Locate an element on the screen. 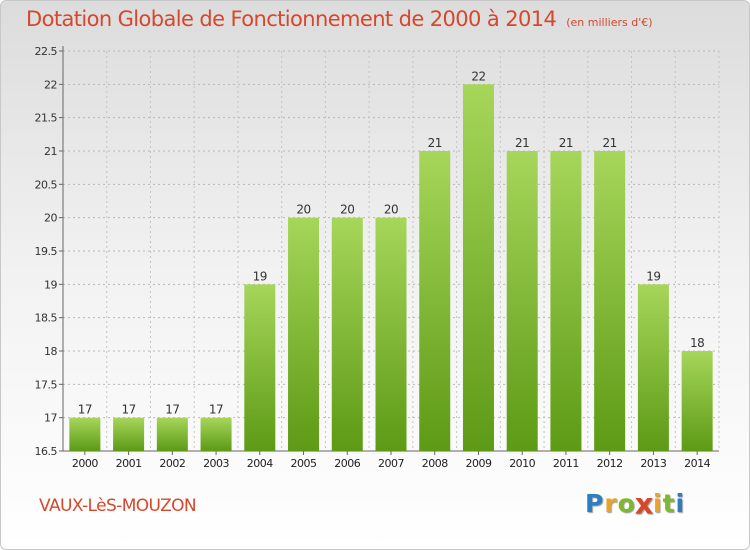 The image size is (750, 550). chart-subtitle: (en milliers d'€) is located at coordinates (609, 22).